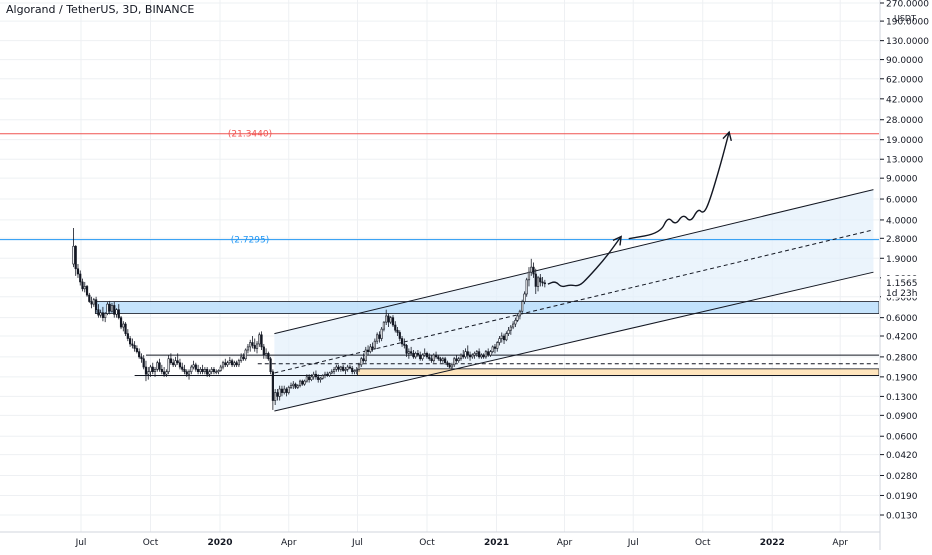 This screenshot has height=555, width=932. I want to click on projection-path, so click(679, 185).